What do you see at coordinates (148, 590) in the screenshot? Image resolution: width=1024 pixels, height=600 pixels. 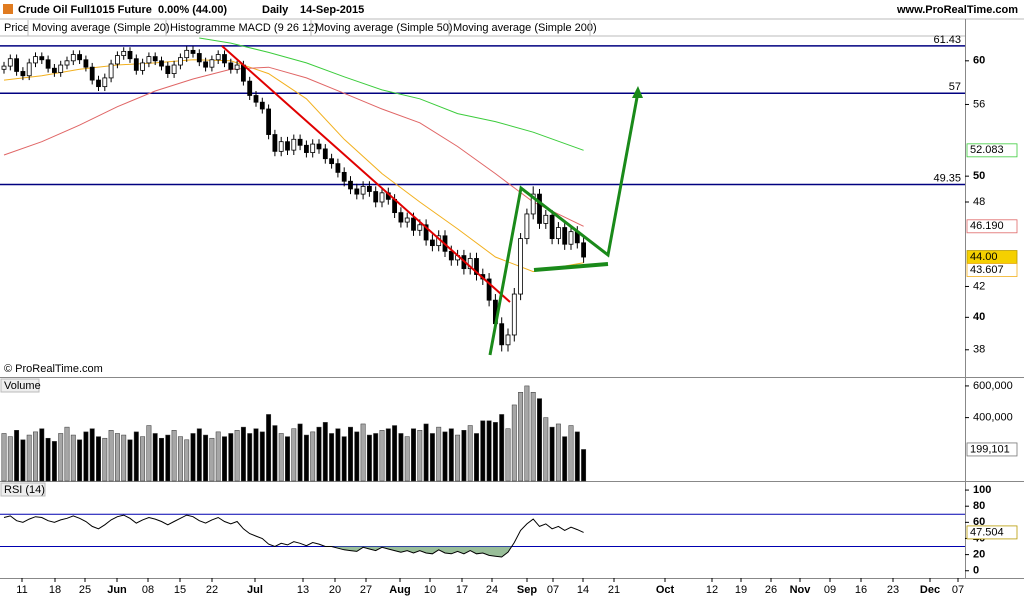 I see `x-tick-label: 08` at bounding box center [148, 590].